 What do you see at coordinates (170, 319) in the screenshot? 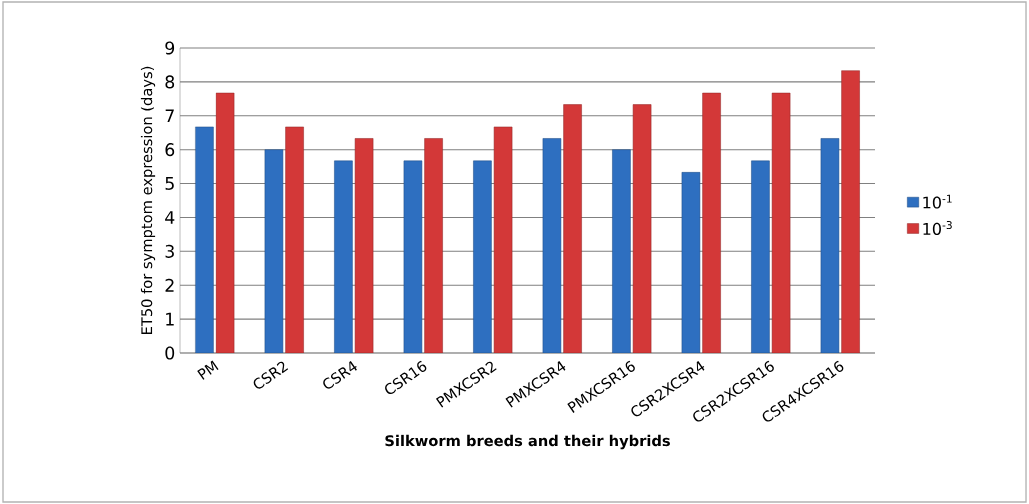
I see `y-tick-label: 1` at bounding box center [170, 319].